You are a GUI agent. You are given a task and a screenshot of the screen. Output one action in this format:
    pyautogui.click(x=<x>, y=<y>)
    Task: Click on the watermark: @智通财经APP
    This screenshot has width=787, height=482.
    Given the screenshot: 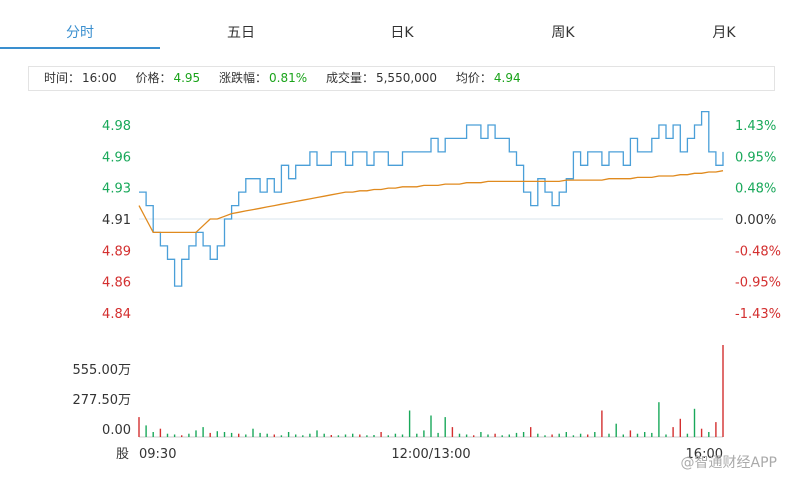 What is the action you would take?
    pyautogui.click(x=728, y=463)
    